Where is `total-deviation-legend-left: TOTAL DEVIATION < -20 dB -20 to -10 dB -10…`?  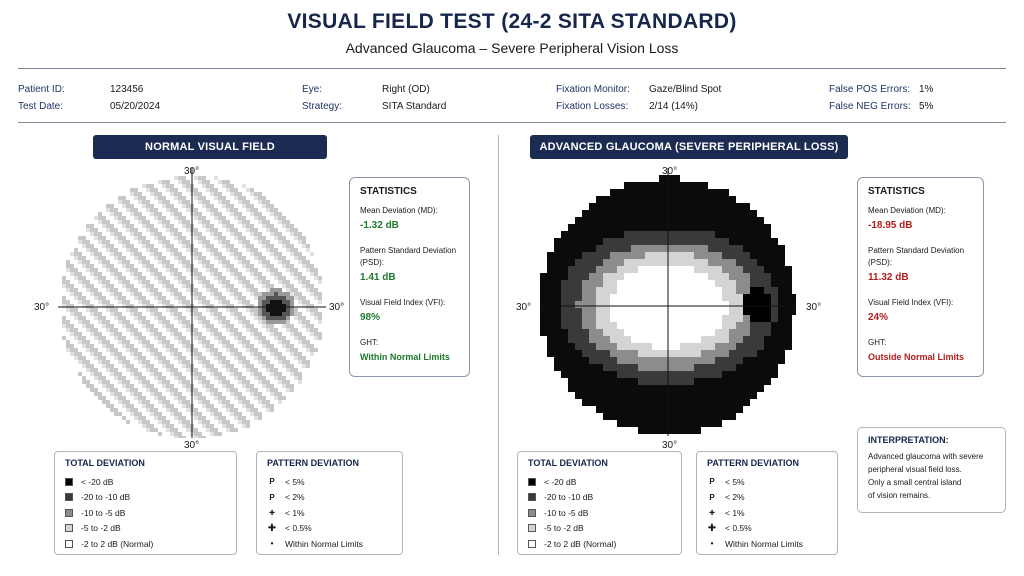 total-deviation-legend-left: TOTAL DEVIATION < -20 dB -20 to -10 dB -10… is located at coordinates (145, 503).